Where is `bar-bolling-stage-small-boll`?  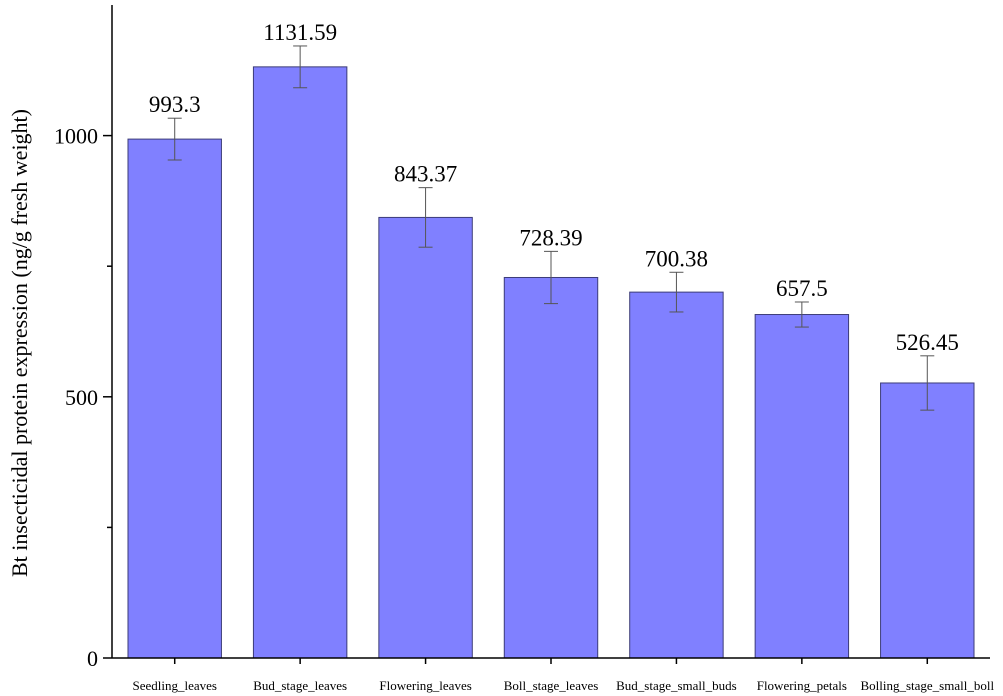
bar-bolling-stage-small-boll is located at coordinates (927, 520).